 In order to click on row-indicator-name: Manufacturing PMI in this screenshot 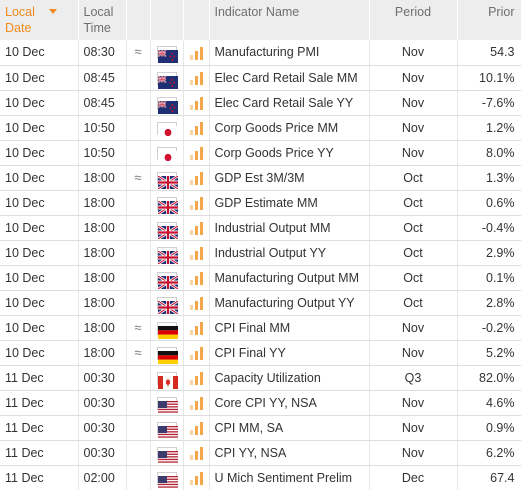, I will do `click(289, 53)`.